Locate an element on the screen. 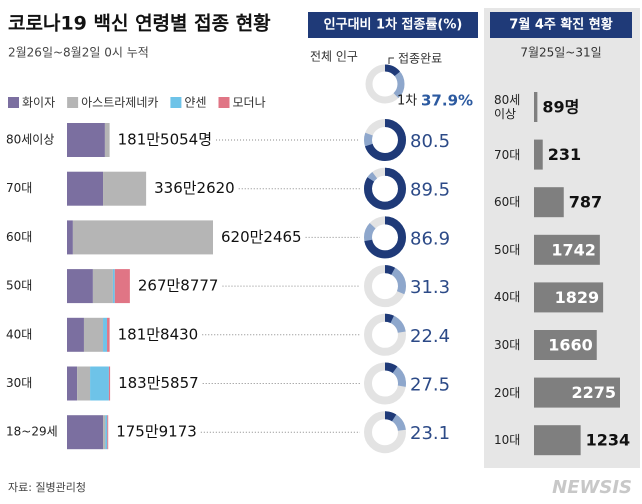 The height and width of the screenshot is (504, 642). category-label: 80세이상 is located at coordinates (30, 140).